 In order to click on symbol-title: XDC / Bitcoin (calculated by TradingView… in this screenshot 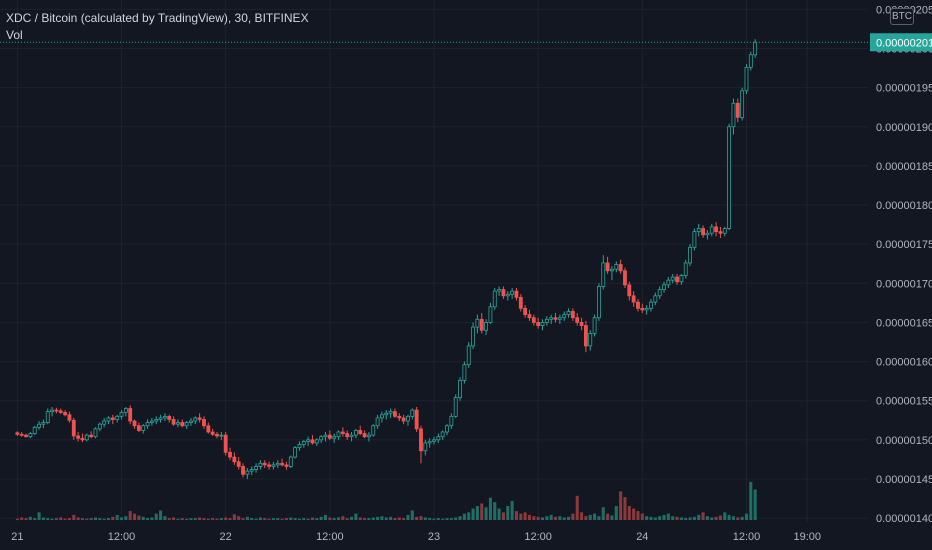, I will do `click(157, 18)`.